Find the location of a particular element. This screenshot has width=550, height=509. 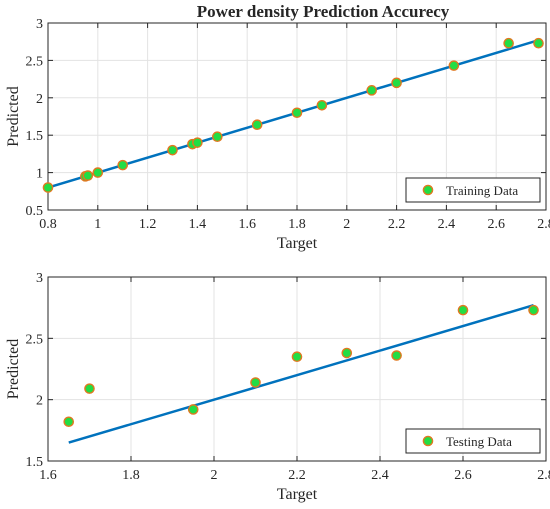

y-tick-label: 1 is located at coordinates (39, 174).